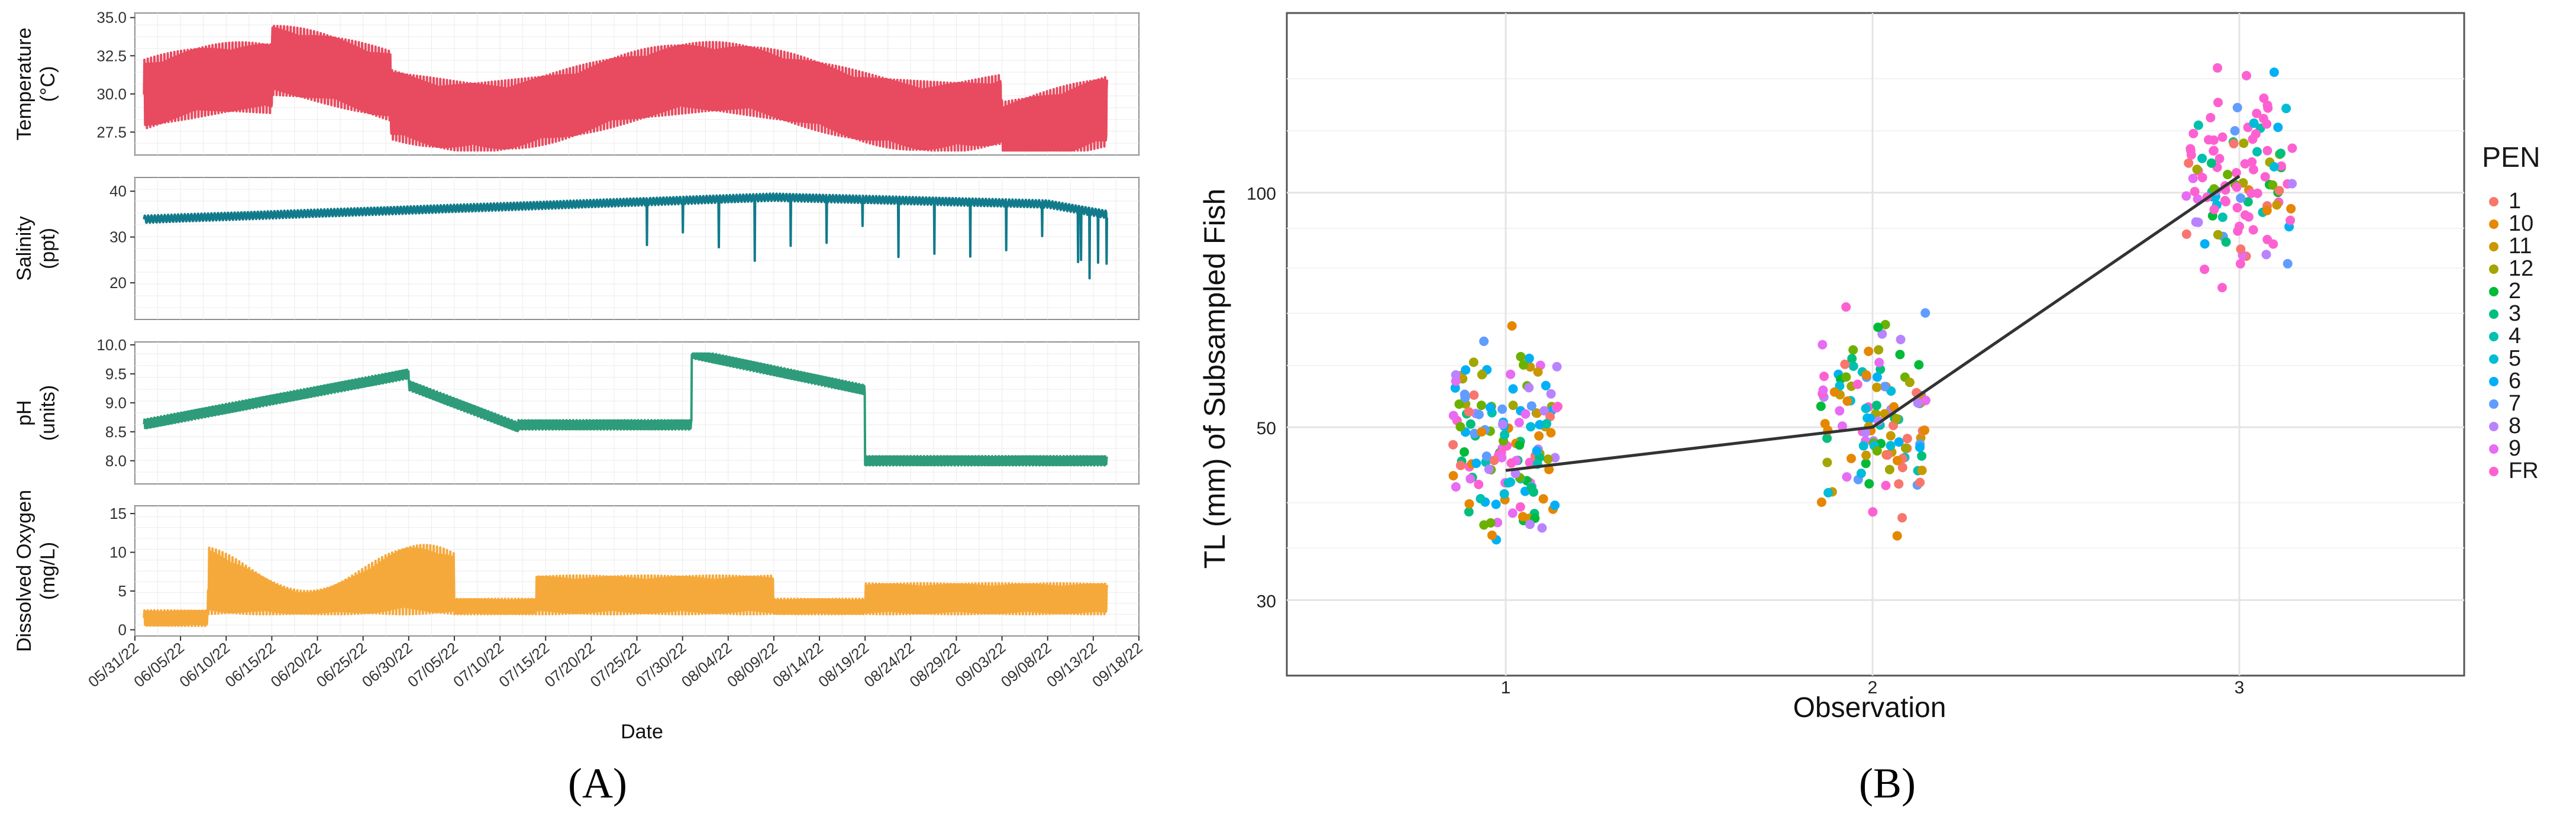  What do you see at coordinates (2524, 470) in the screenshot?
I see `legend-label: FR` at bounding box center [2524, 470].